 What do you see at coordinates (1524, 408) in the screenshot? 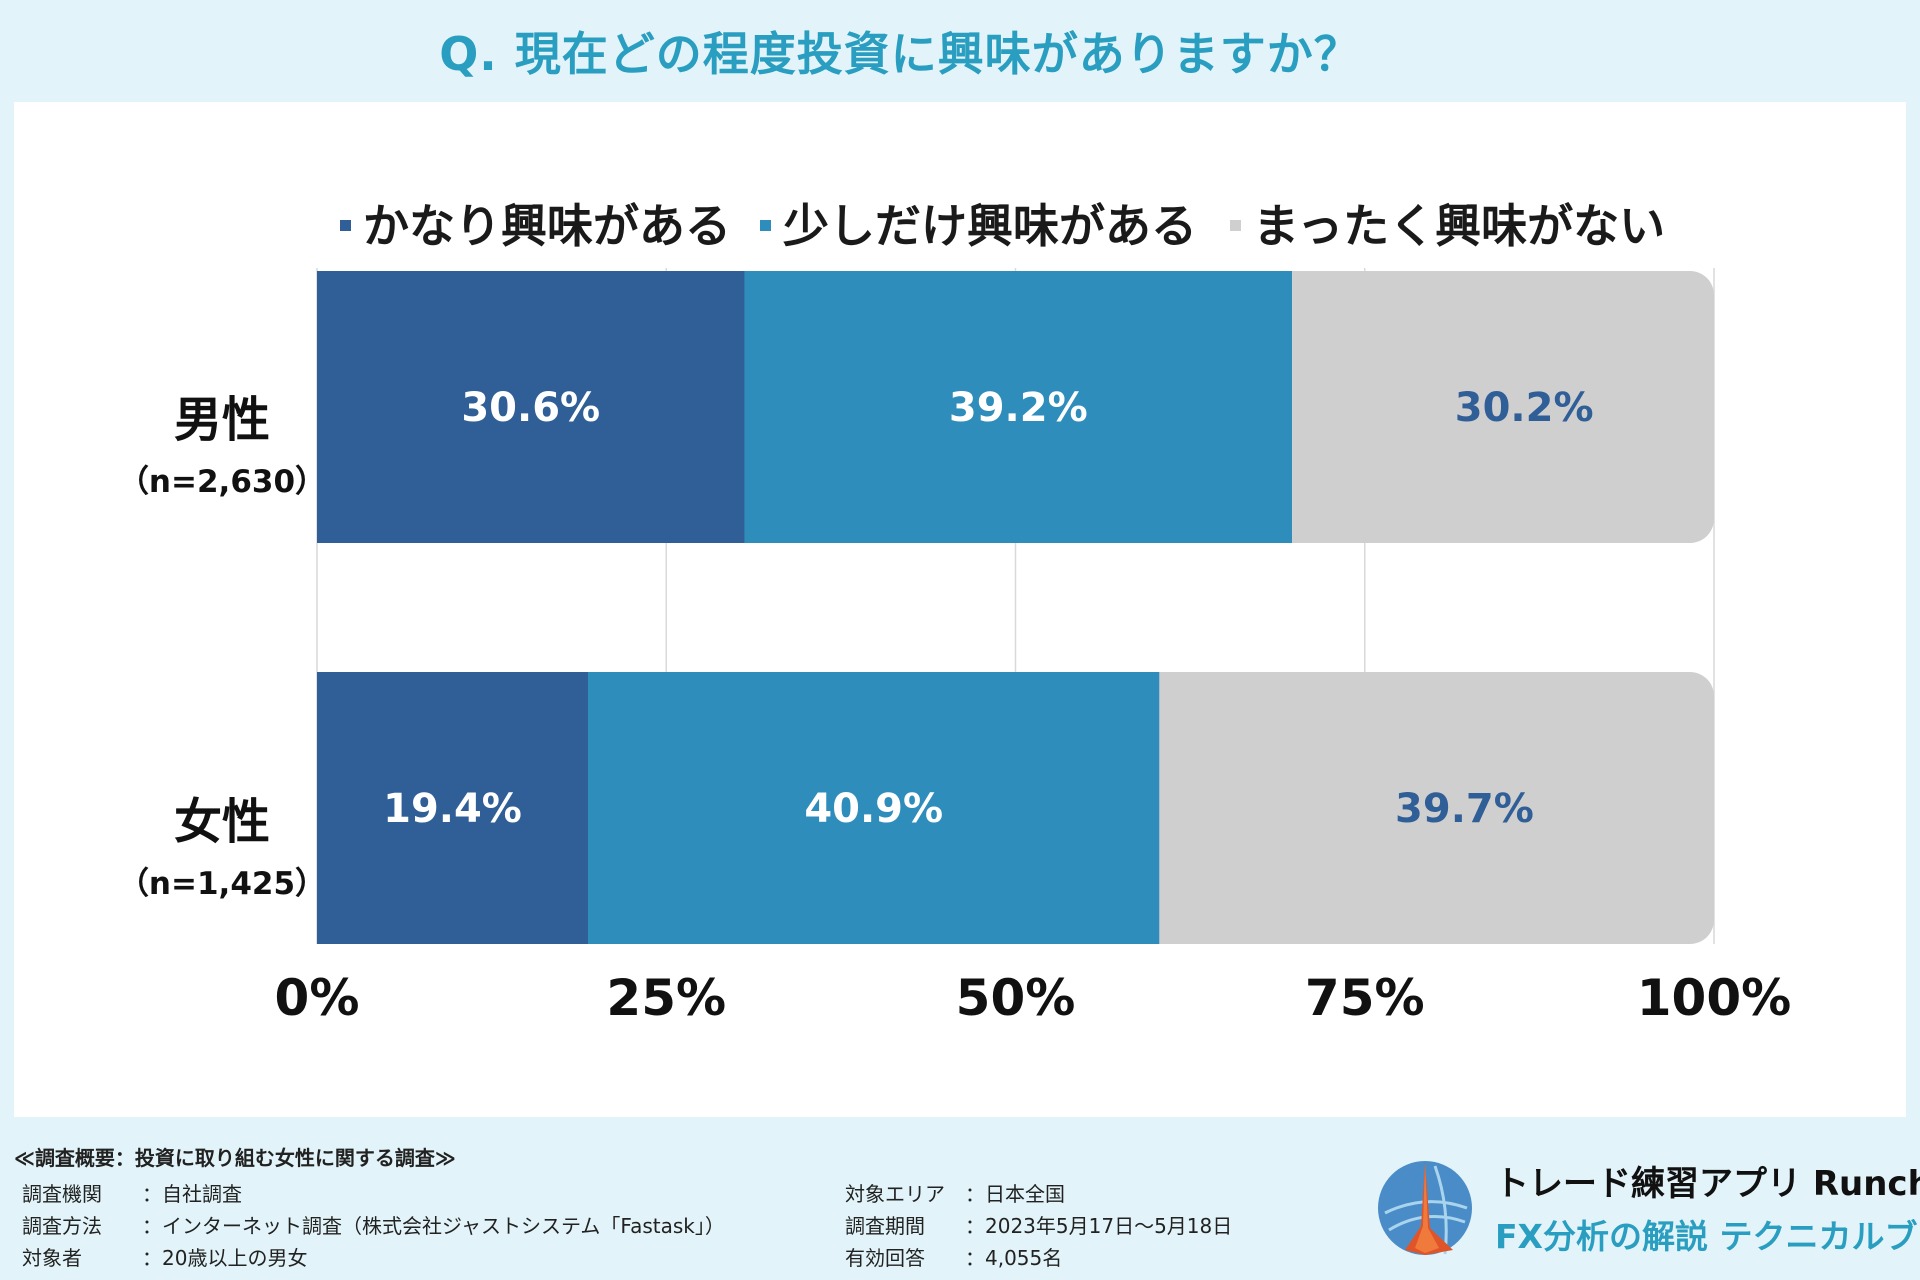
I see `bar-value-label: 30.2%` at bounding box center [1524, 408].